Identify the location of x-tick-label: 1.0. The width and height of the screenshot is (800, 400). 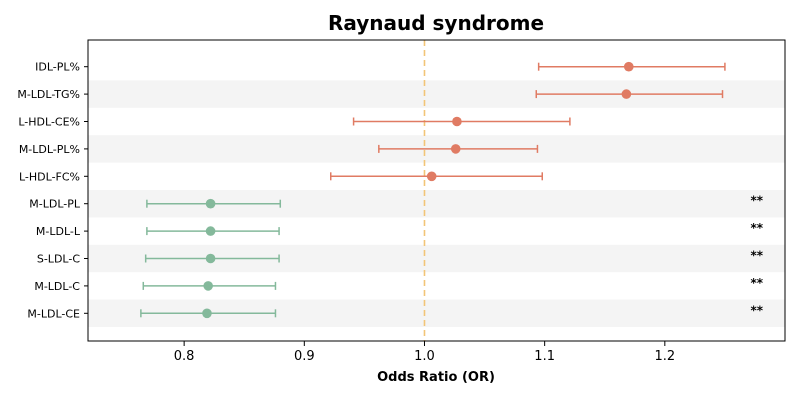
(424, 356).